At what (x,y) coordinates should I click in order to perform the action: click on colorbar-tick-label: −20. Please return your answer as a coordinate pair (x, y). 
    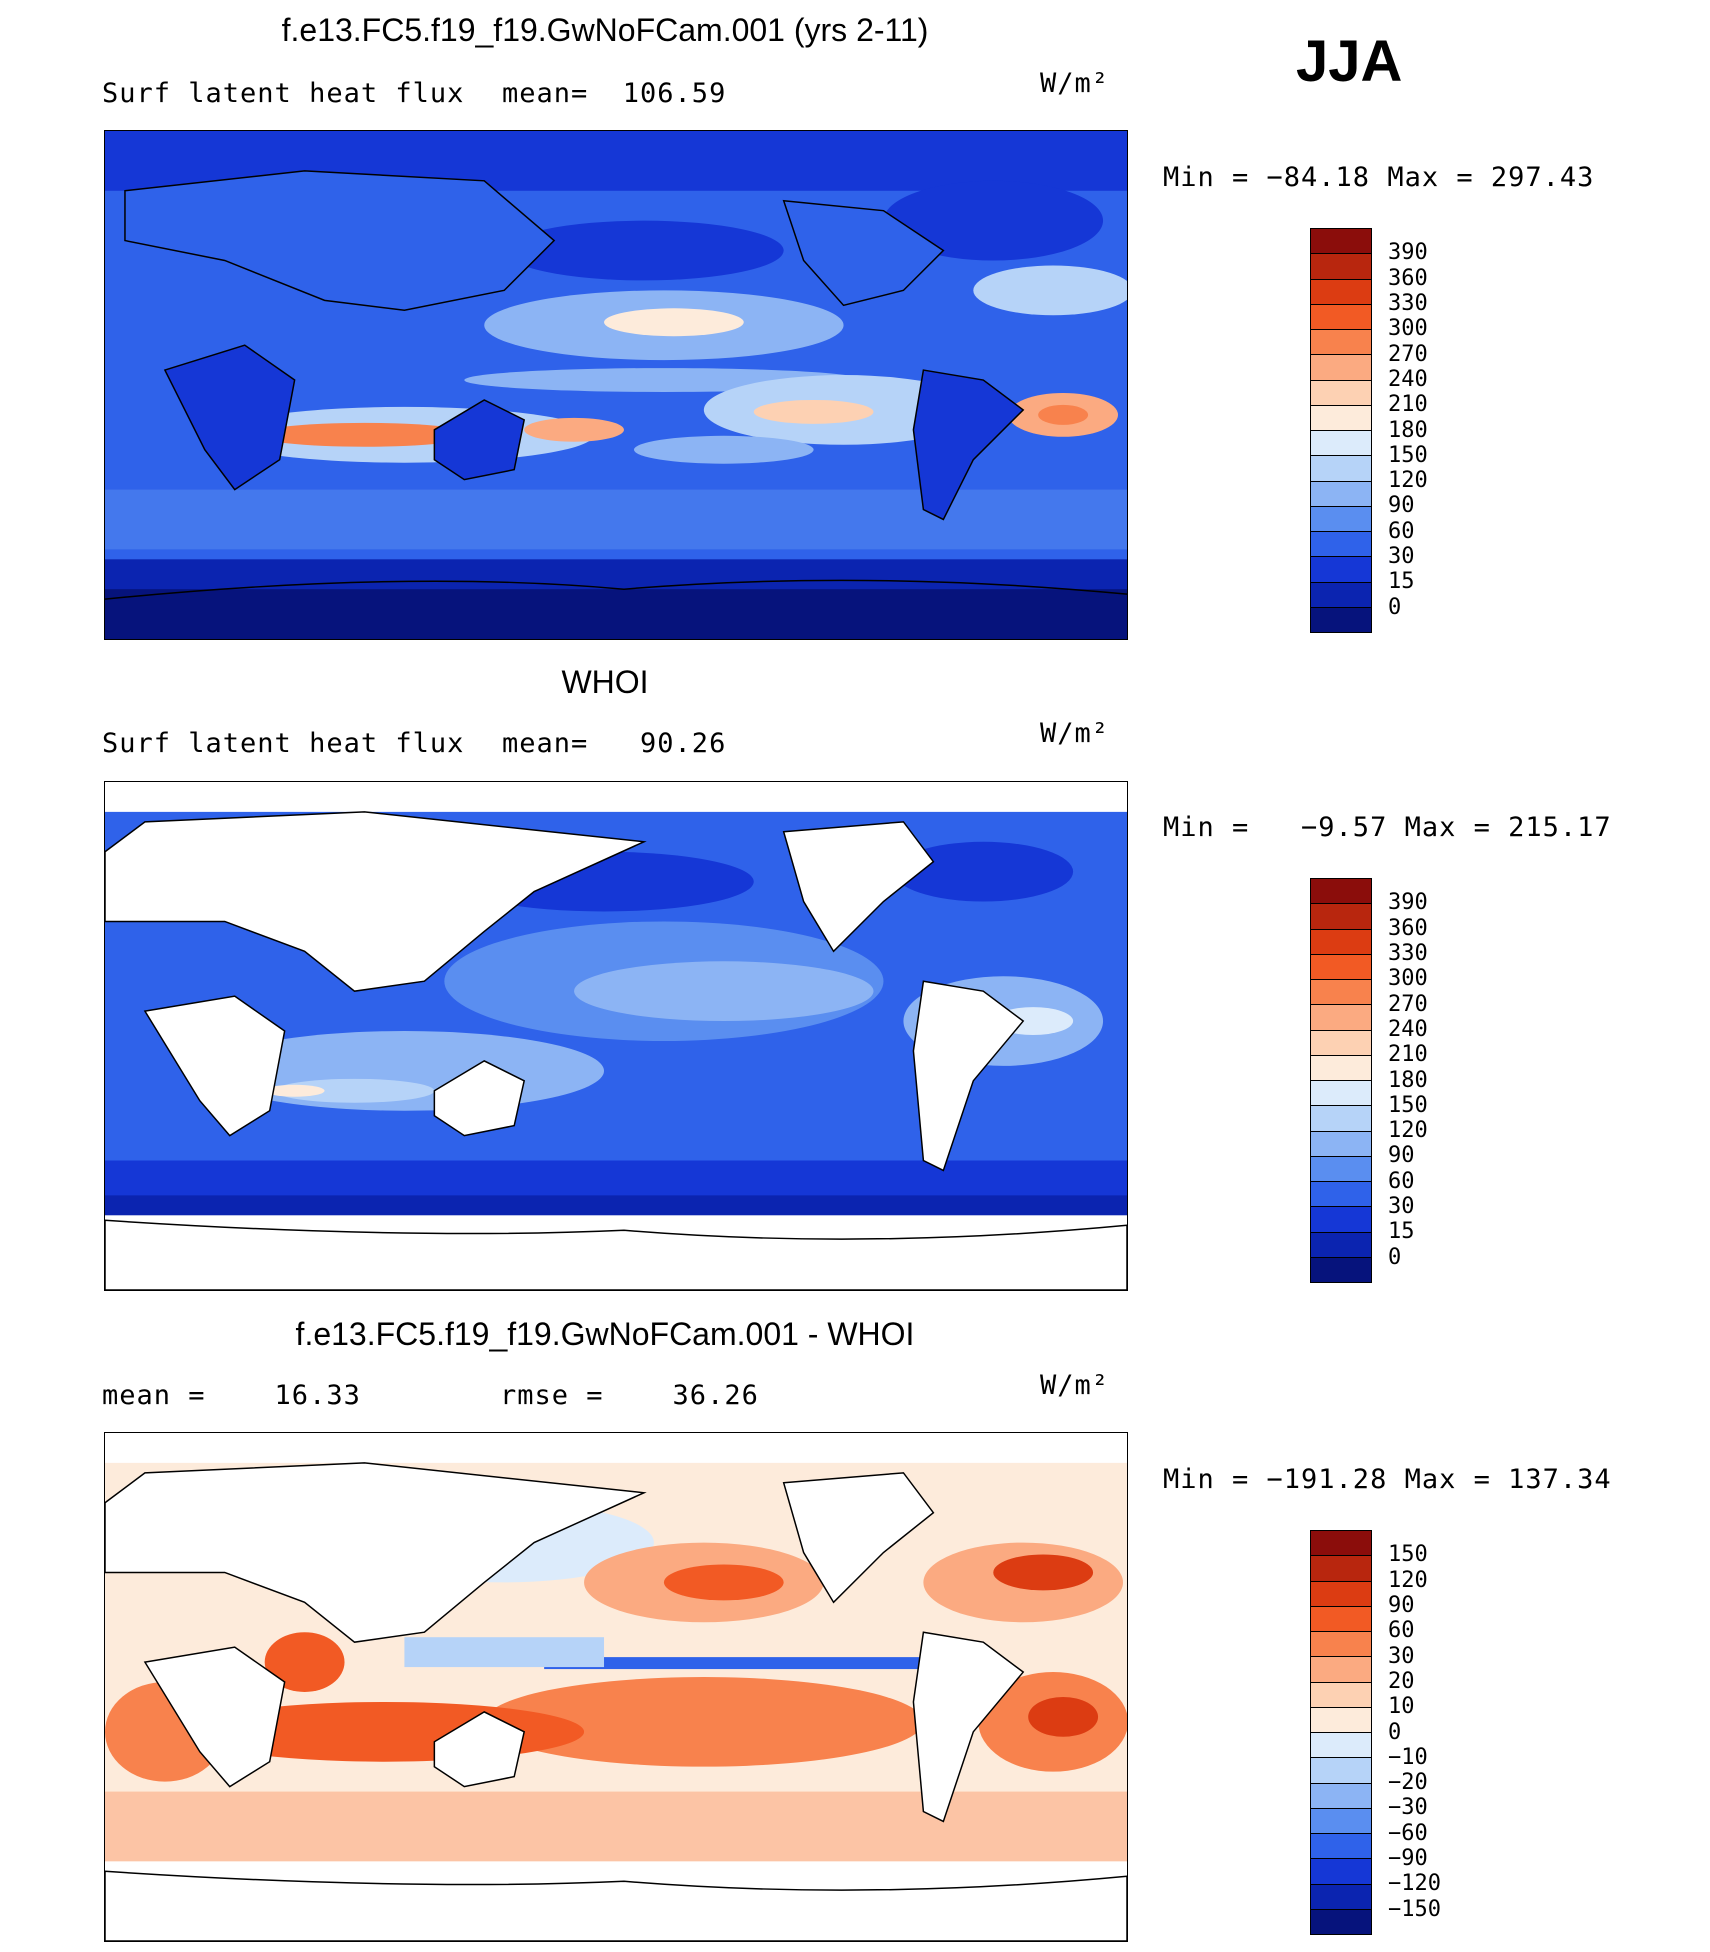
    Looking at the image, I should click on (1408, 1783).